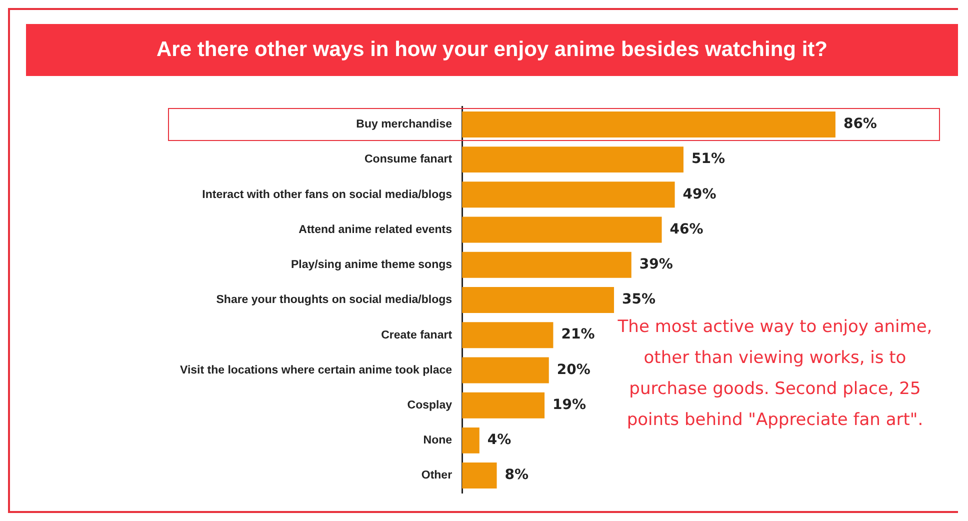 The height and width of the screenshot is (521, 968). Describe the element at coordinates (327, 194) in the screenshot. I see `y-tick-label: Interact with other fans on social media/blogs` at that location.